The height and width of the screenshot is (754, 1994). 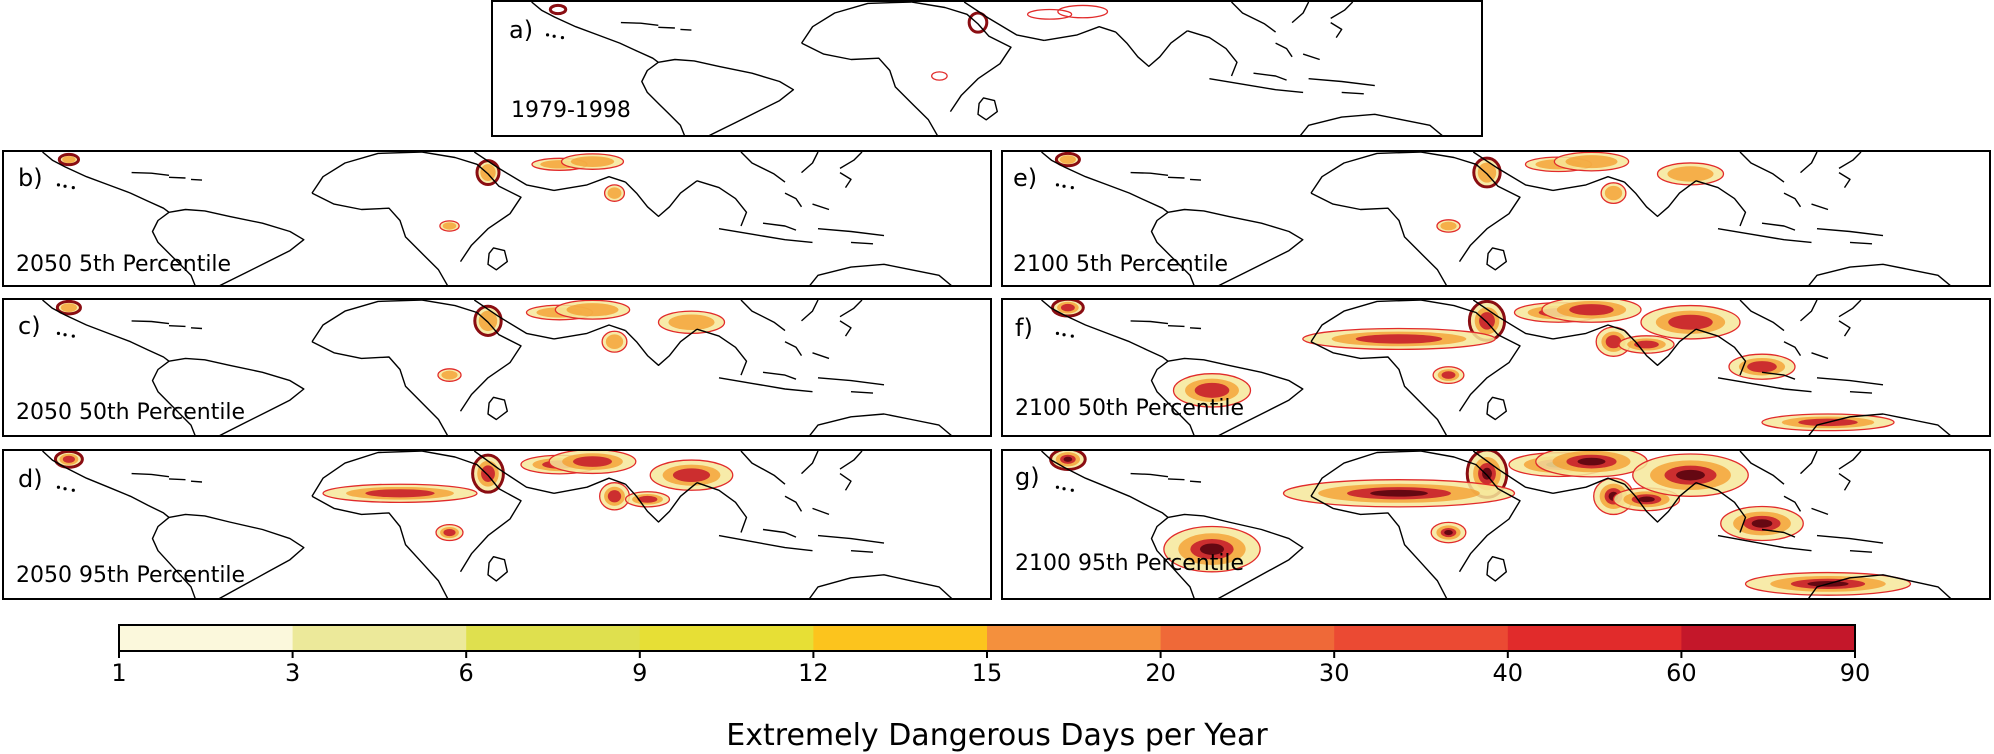 What do you see at coordinates (990, 655) in the screenshot?
I see `colorbar: 1 3 6 9 12 15 20 30 40 60 90` at bounding box center [990, 655].